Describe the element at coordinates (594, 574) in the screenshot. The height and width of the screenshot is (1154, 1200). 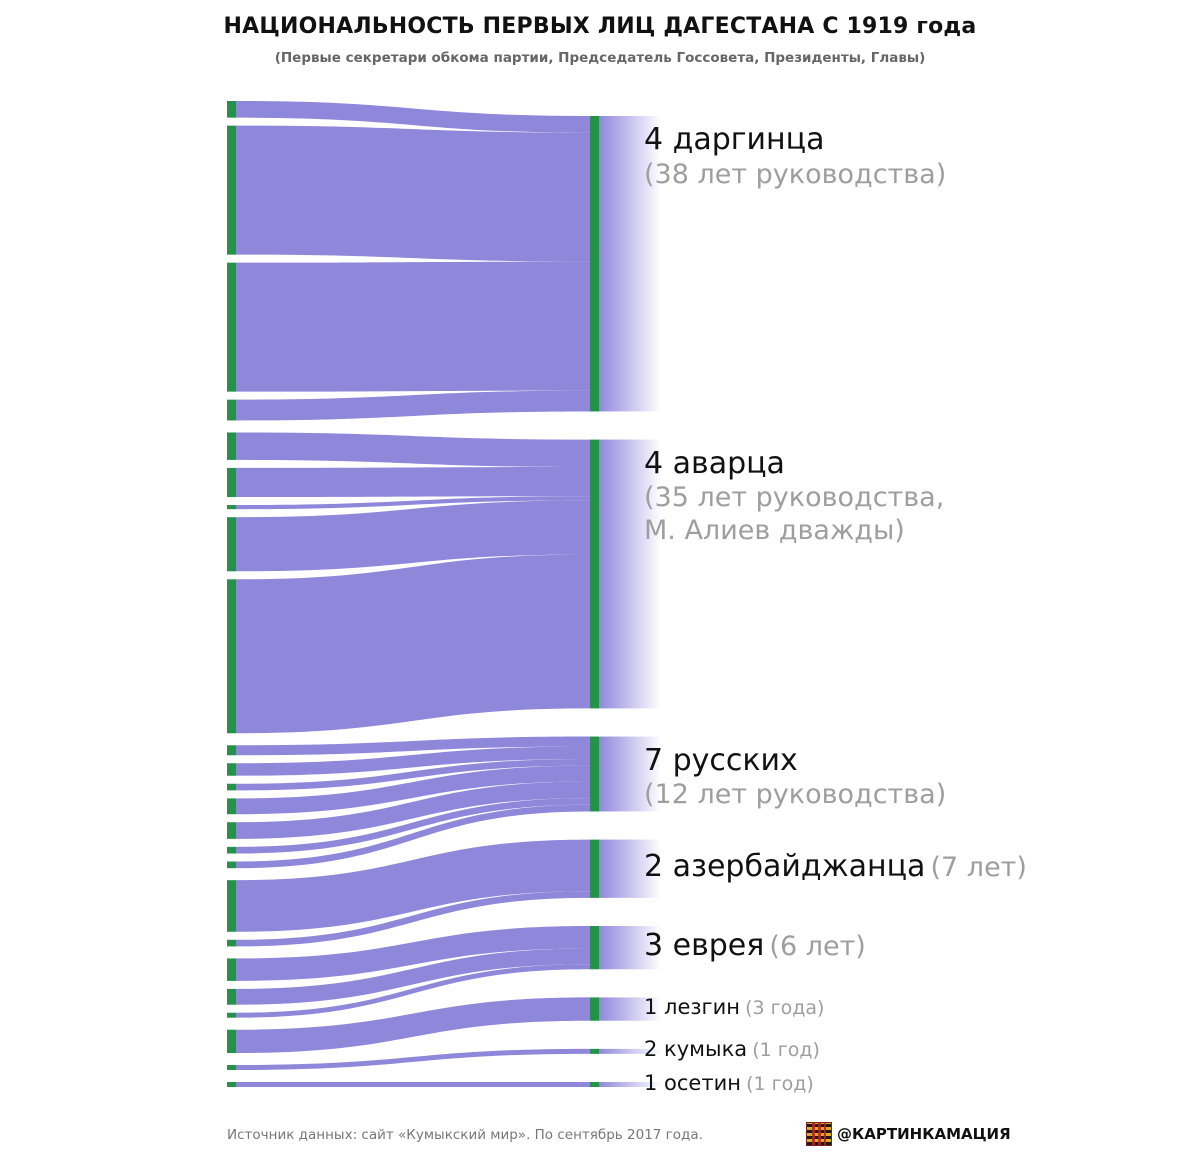
I see `nationality-node-avar` at that location.